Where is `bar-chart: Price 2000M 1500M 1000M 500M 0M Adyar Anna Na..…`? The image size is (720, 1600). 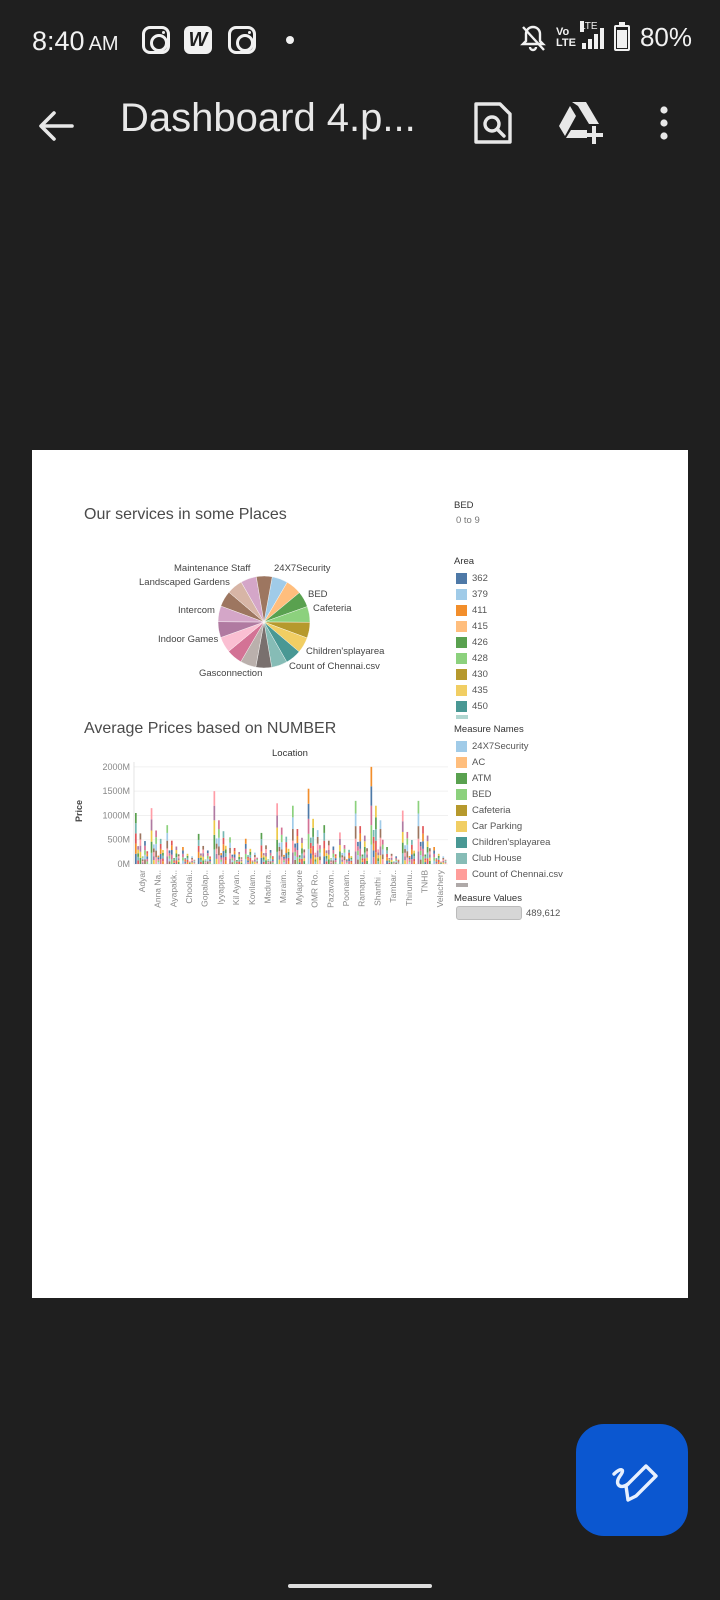
bar-chart: Price 2000M 1500M 1000M 500M 0M Adyar Anna Na..… is located at coordinates (261, 835).